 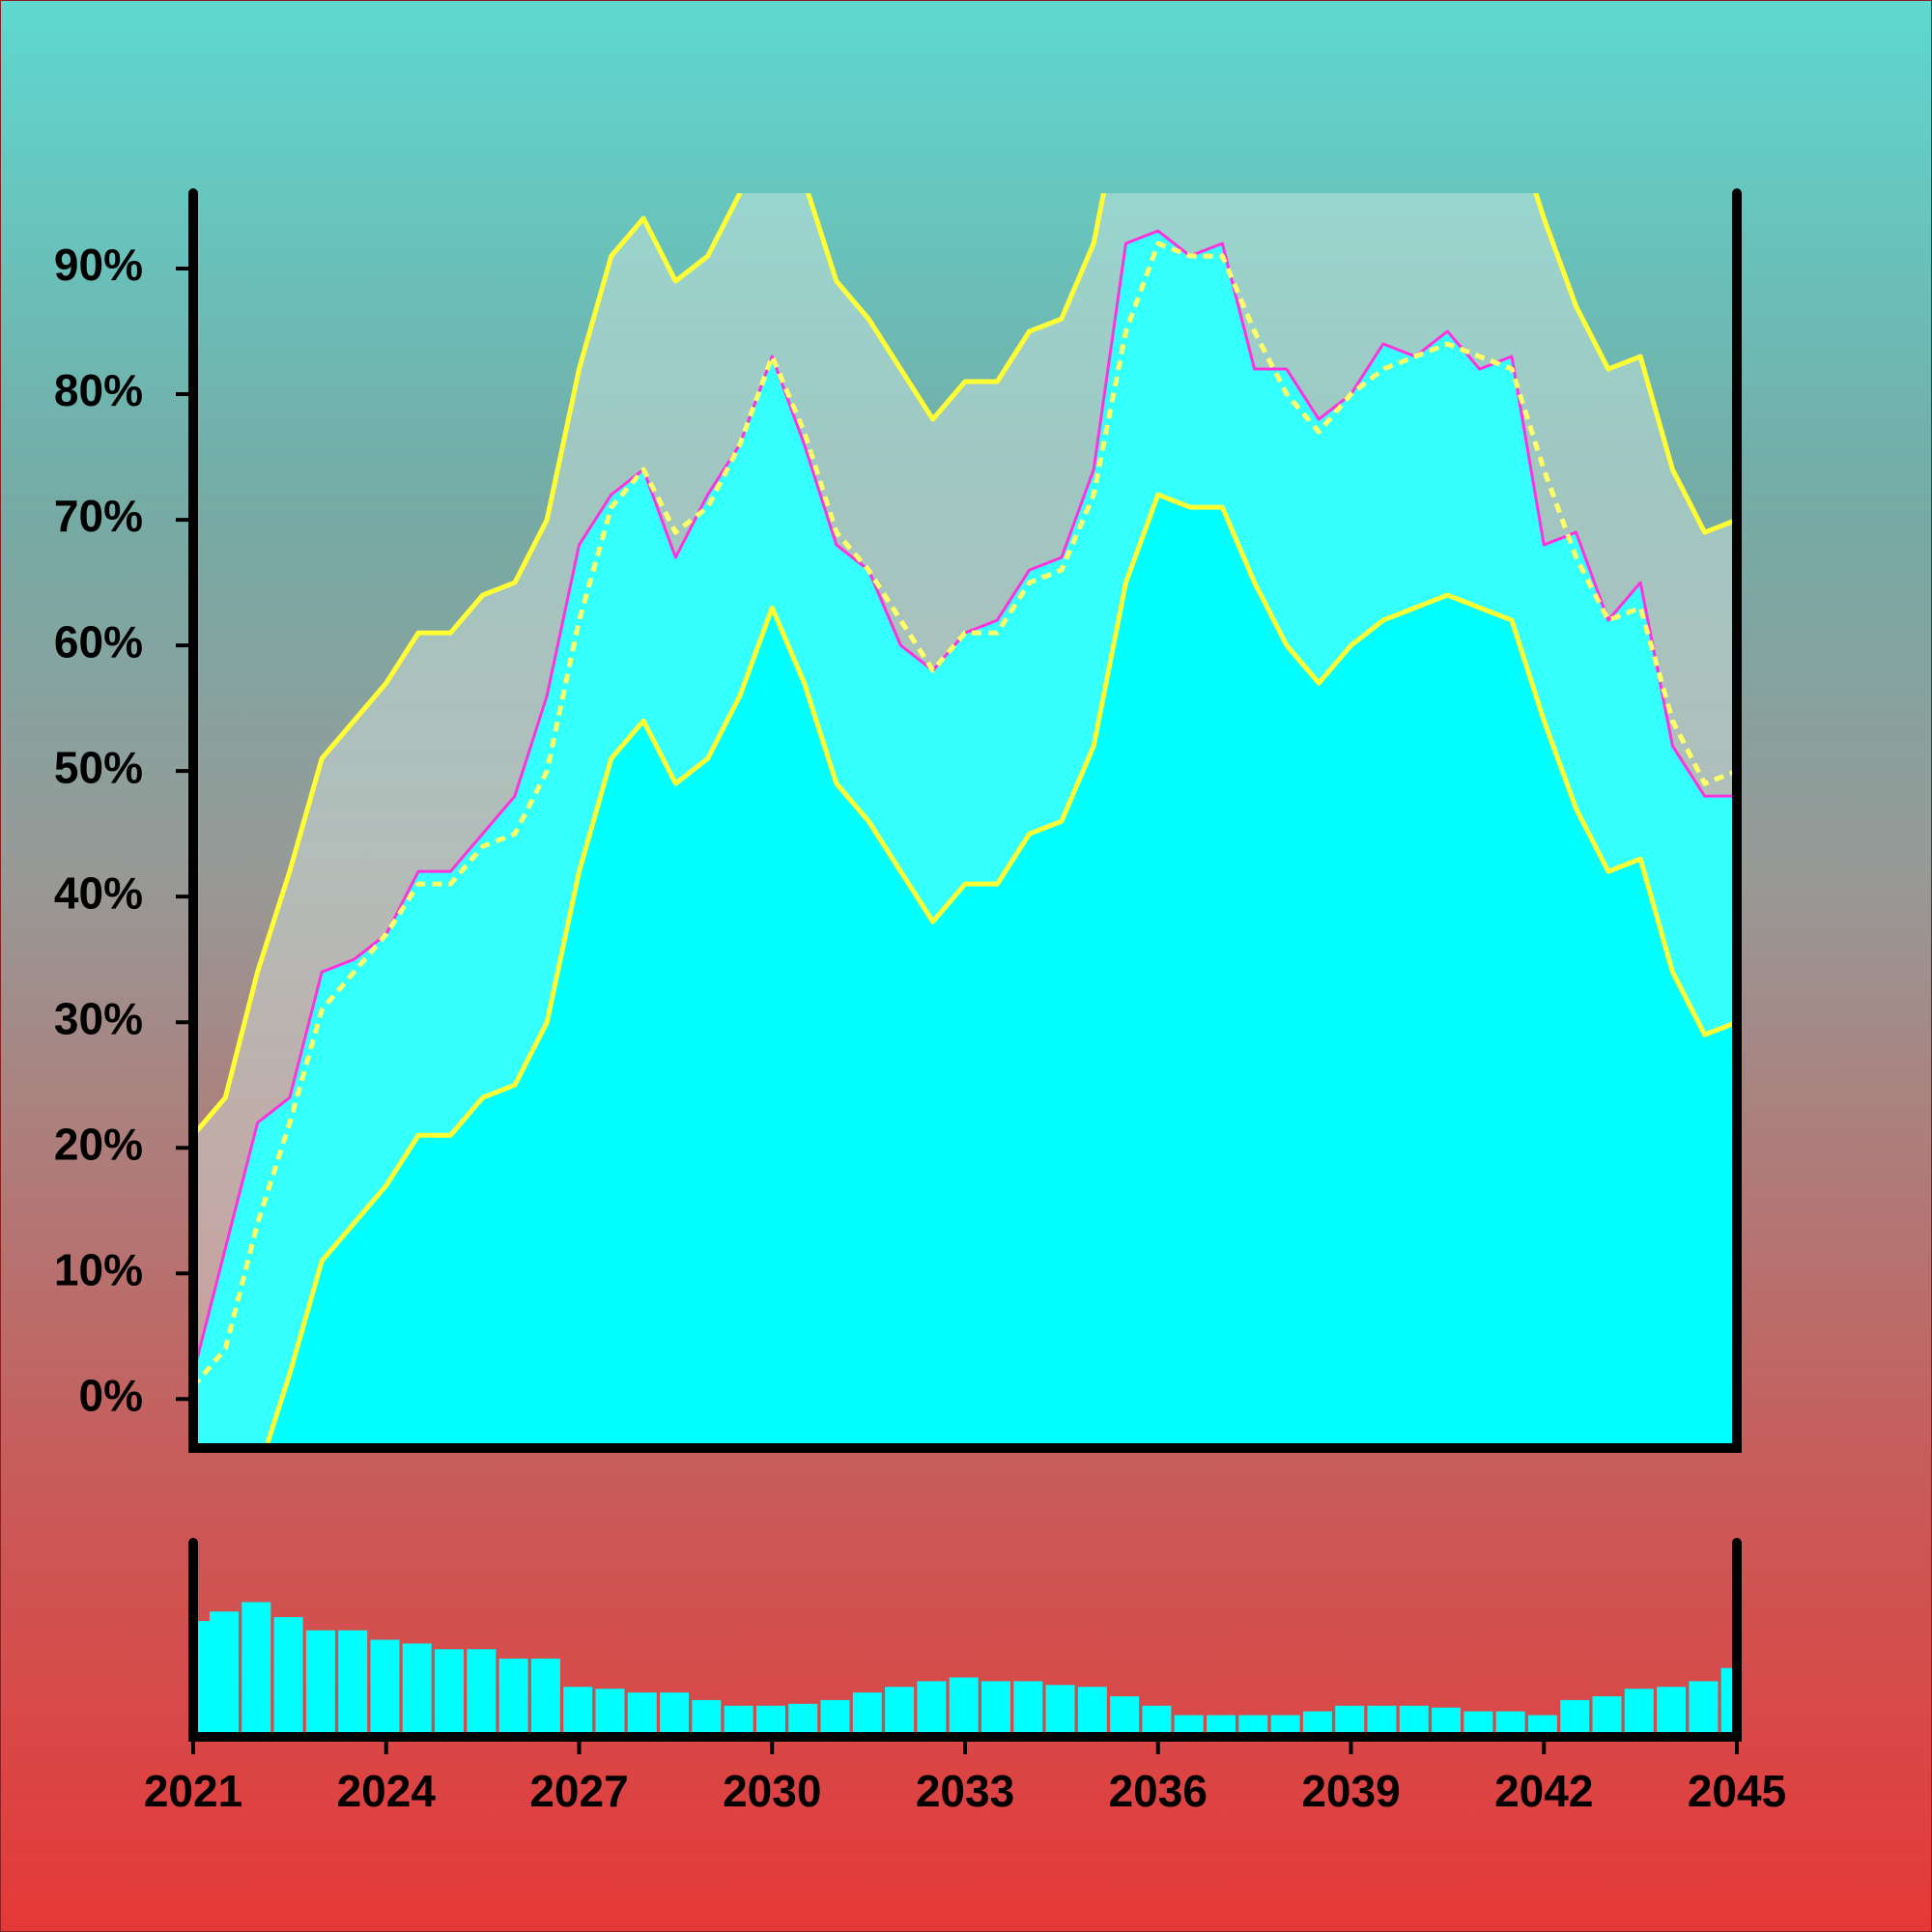 I want to click on y-tick-label: 70%, so click(x=98, y=516).